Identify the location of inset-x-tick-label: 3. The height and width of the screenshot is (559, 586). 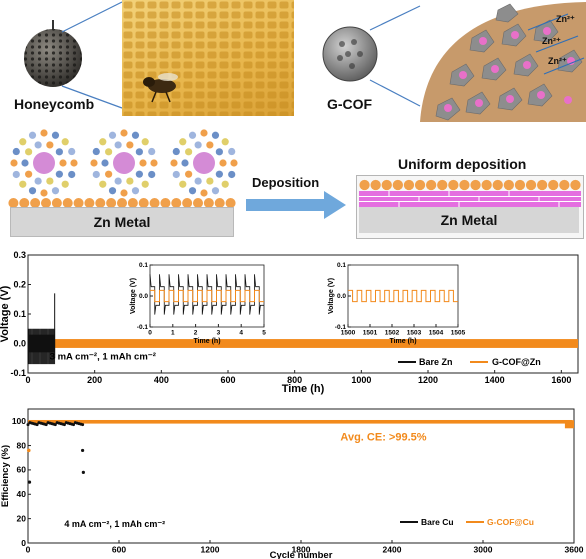
(219, 333).